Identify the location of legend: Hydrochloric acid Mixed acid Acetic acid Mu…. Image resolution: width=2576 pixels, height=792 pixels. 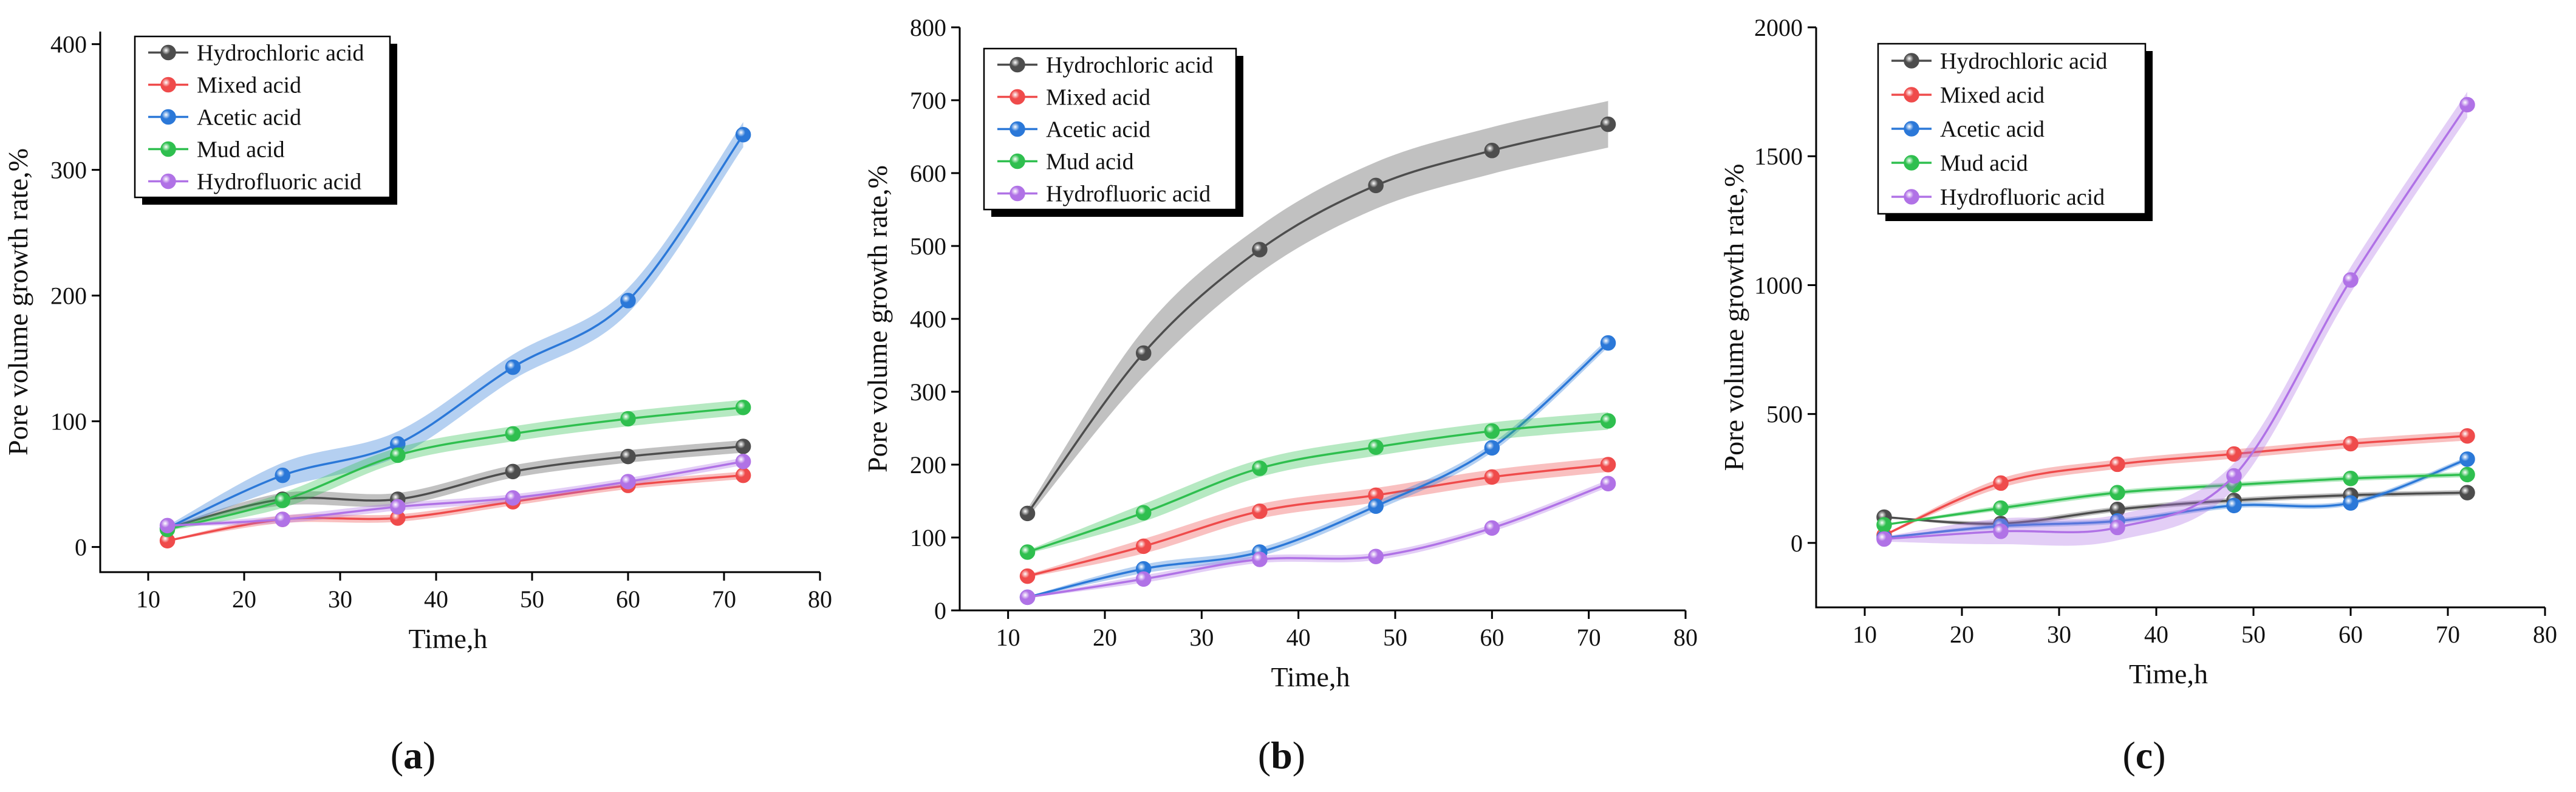
(1113, 132).